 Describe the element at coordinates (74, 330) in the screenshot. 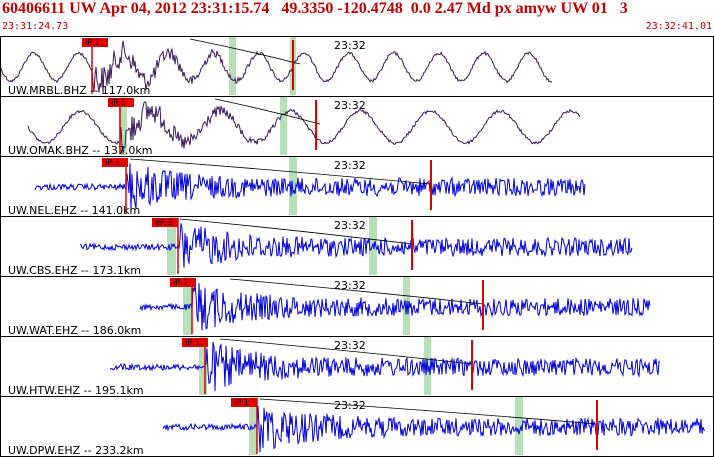

I see `station-label: UW.WAT.EHZ -- 186.0km` at that location.